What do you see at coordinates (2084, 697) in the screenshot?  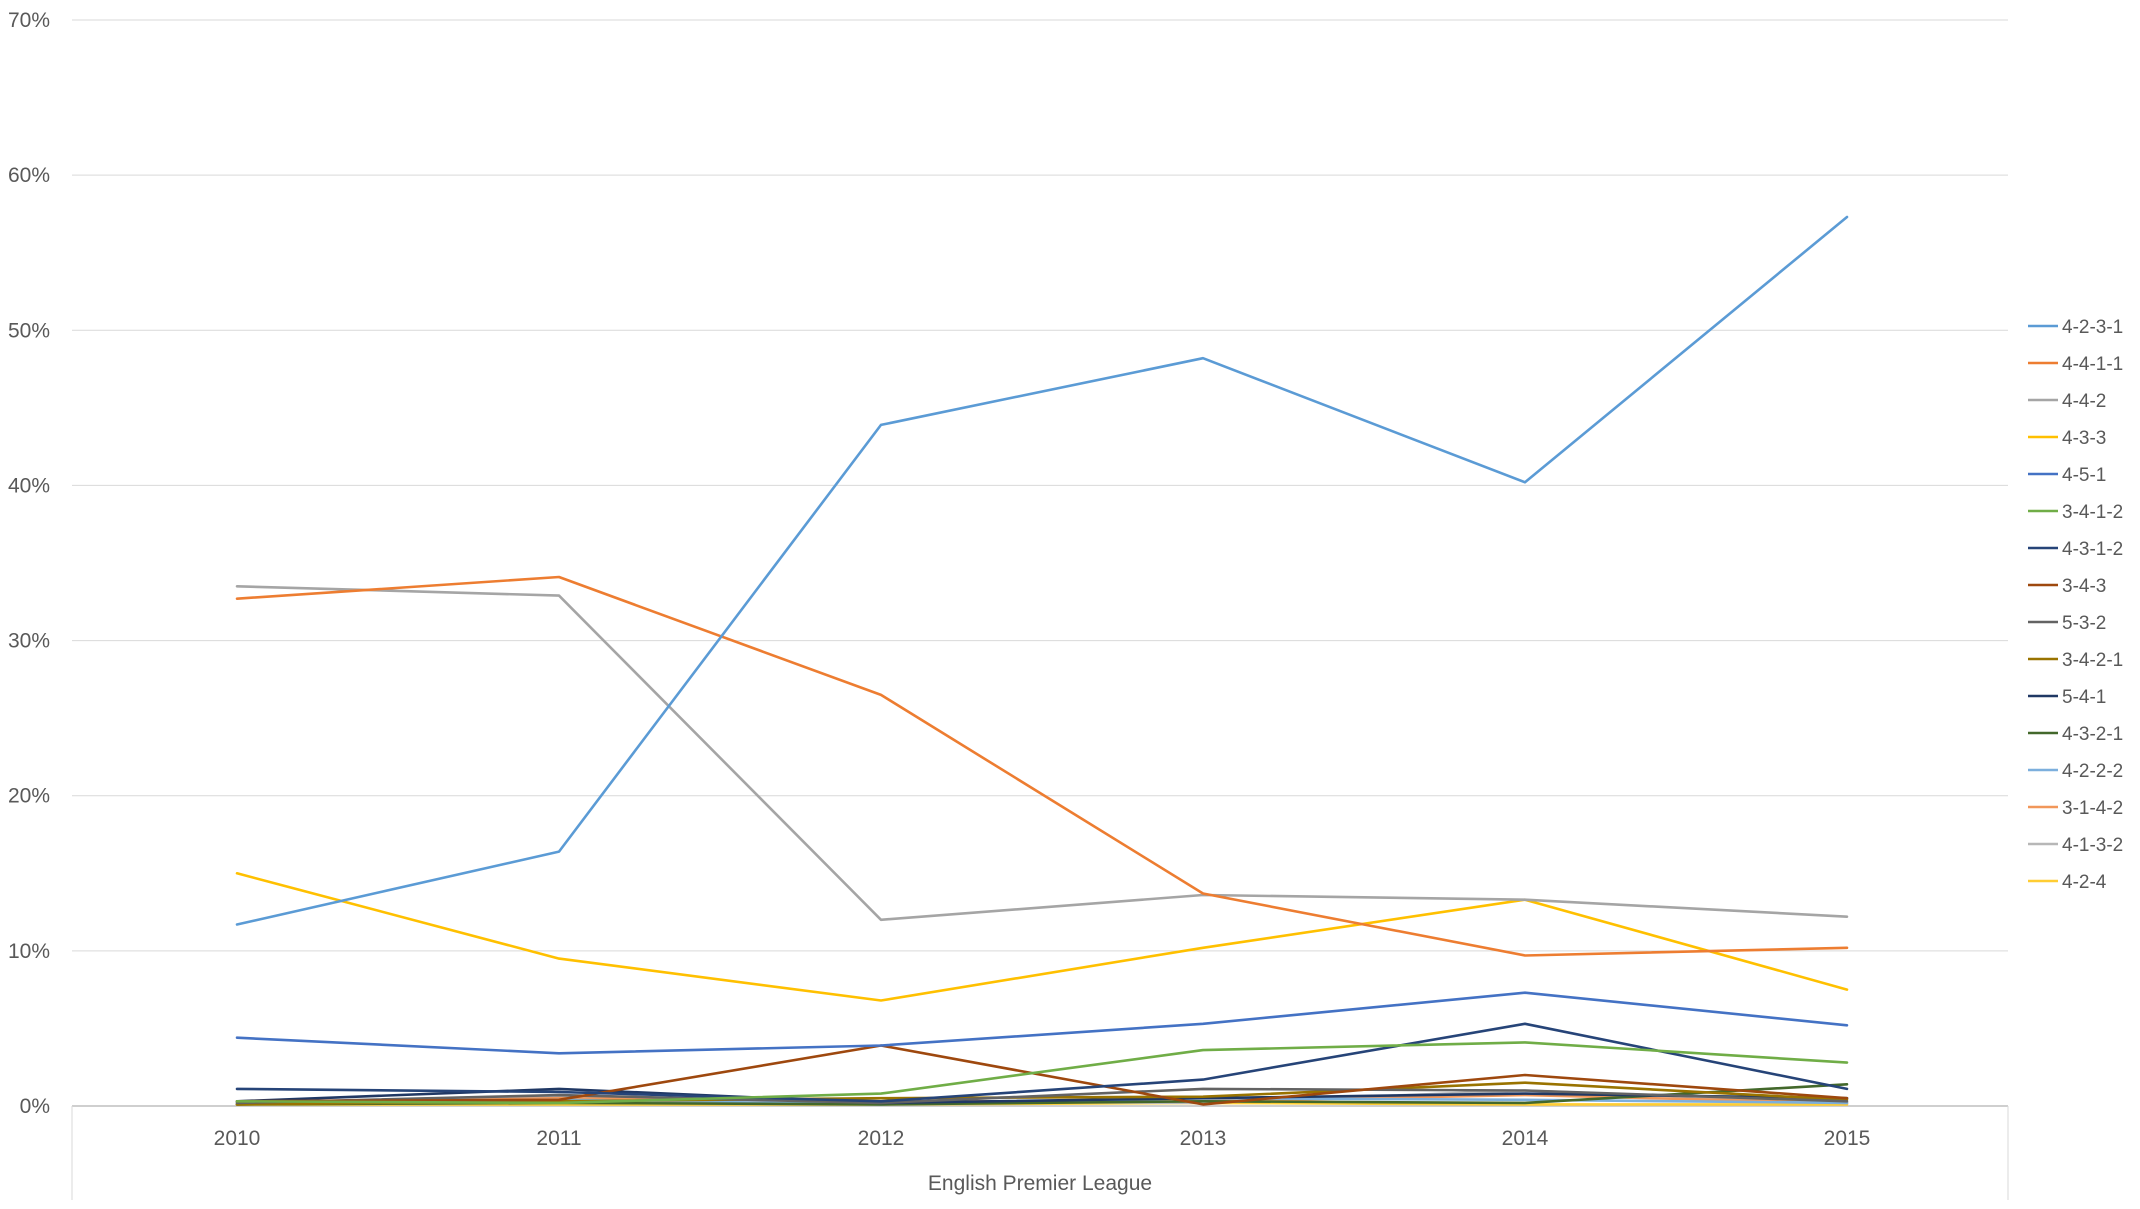 I see `legend-label: 5-4-1` at bounding box center [2084, 697].